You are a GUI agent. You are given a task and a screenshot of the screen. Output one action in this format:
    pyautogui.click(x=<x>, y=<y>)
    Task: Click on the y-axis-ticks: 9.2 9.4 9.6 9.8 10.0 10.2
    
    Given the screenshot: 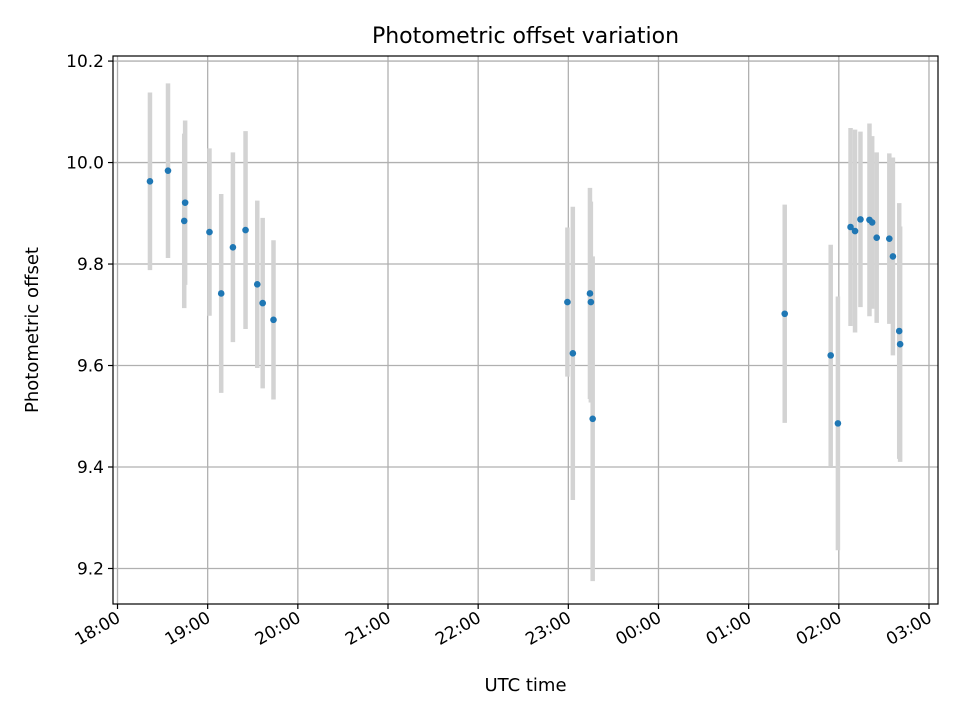 What is the action you would take?
    pyautogui.click(x=89, y=315)
    